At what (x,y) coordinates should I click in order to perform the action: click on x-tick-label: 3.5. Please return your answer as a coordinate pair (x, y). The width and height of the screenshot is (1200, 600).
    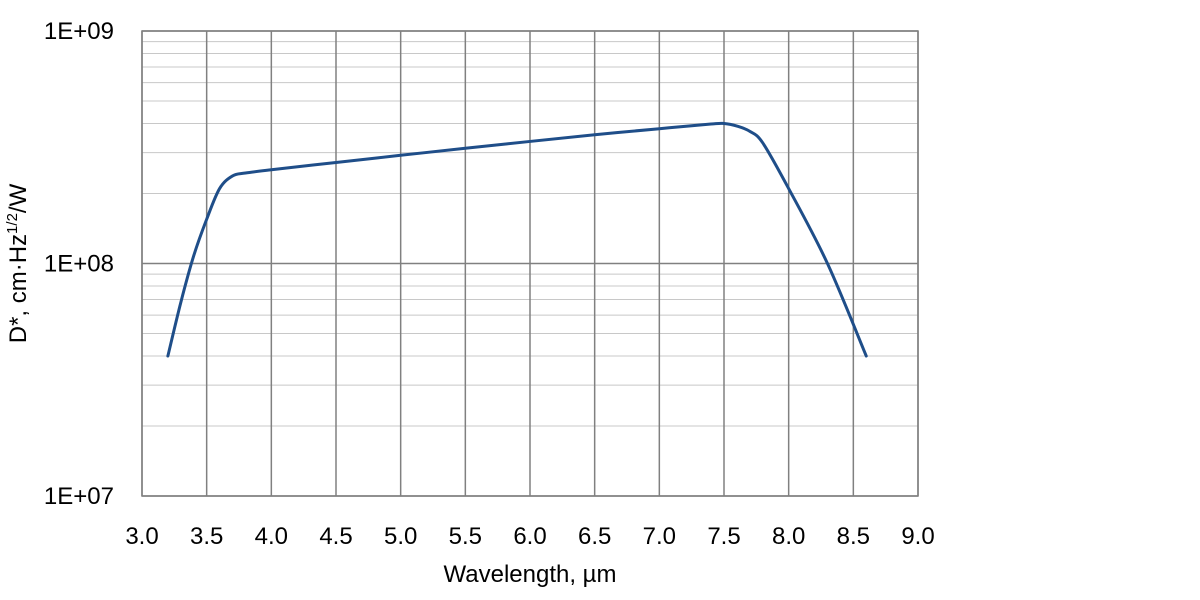
    Looking at the image, I should click on (206, 536).